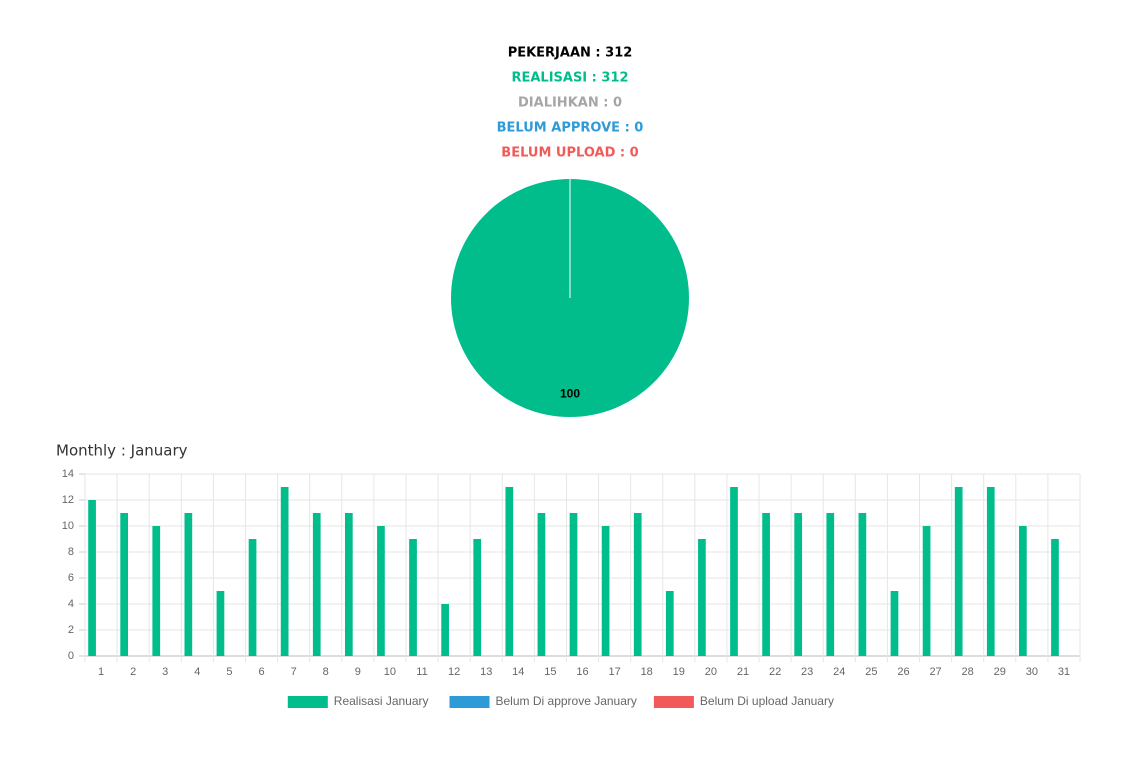 Image resolution: width=1140 pixels, height=762 pixels. I want to click on x-tick-label: 1, so click(101, 672).